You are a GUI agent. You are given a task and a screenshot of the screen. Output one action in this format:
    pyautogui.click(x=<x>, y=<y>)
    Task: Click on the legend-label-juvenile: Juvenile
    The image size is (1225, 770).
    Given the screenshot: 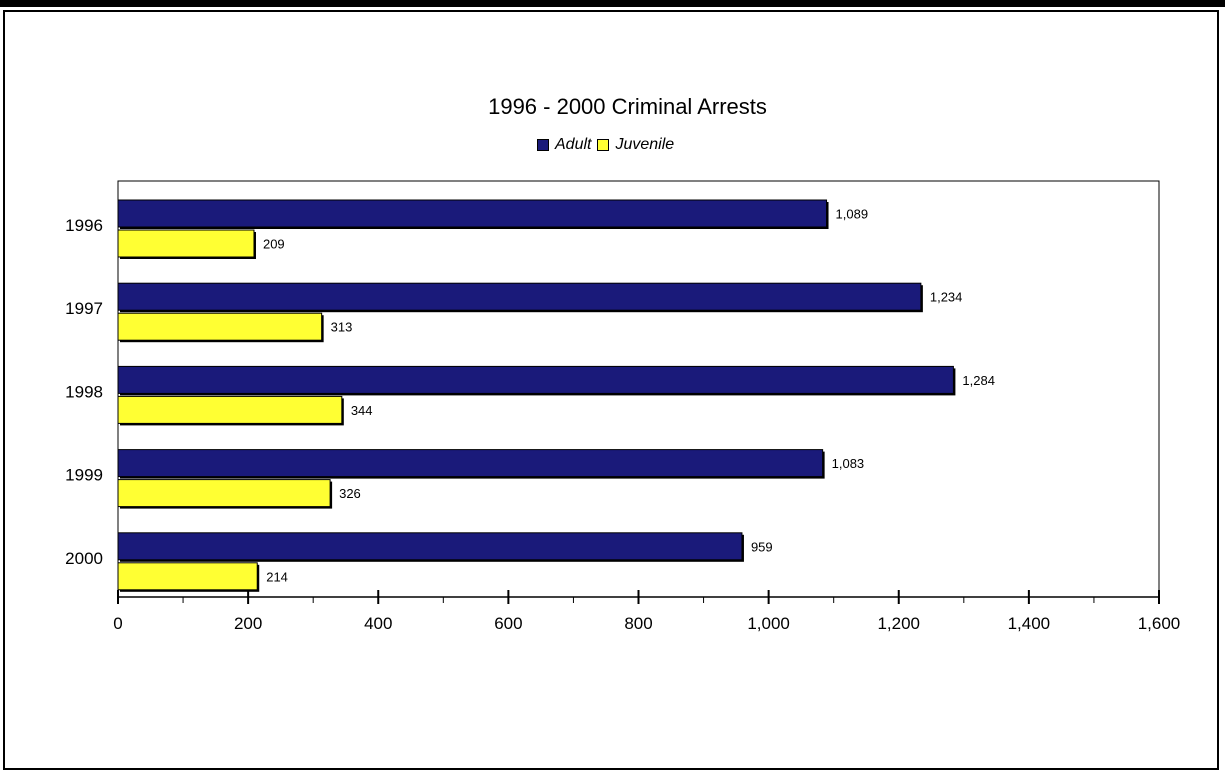 What is the action you would take?
    pyautogui.click(x=645, y=144)
    